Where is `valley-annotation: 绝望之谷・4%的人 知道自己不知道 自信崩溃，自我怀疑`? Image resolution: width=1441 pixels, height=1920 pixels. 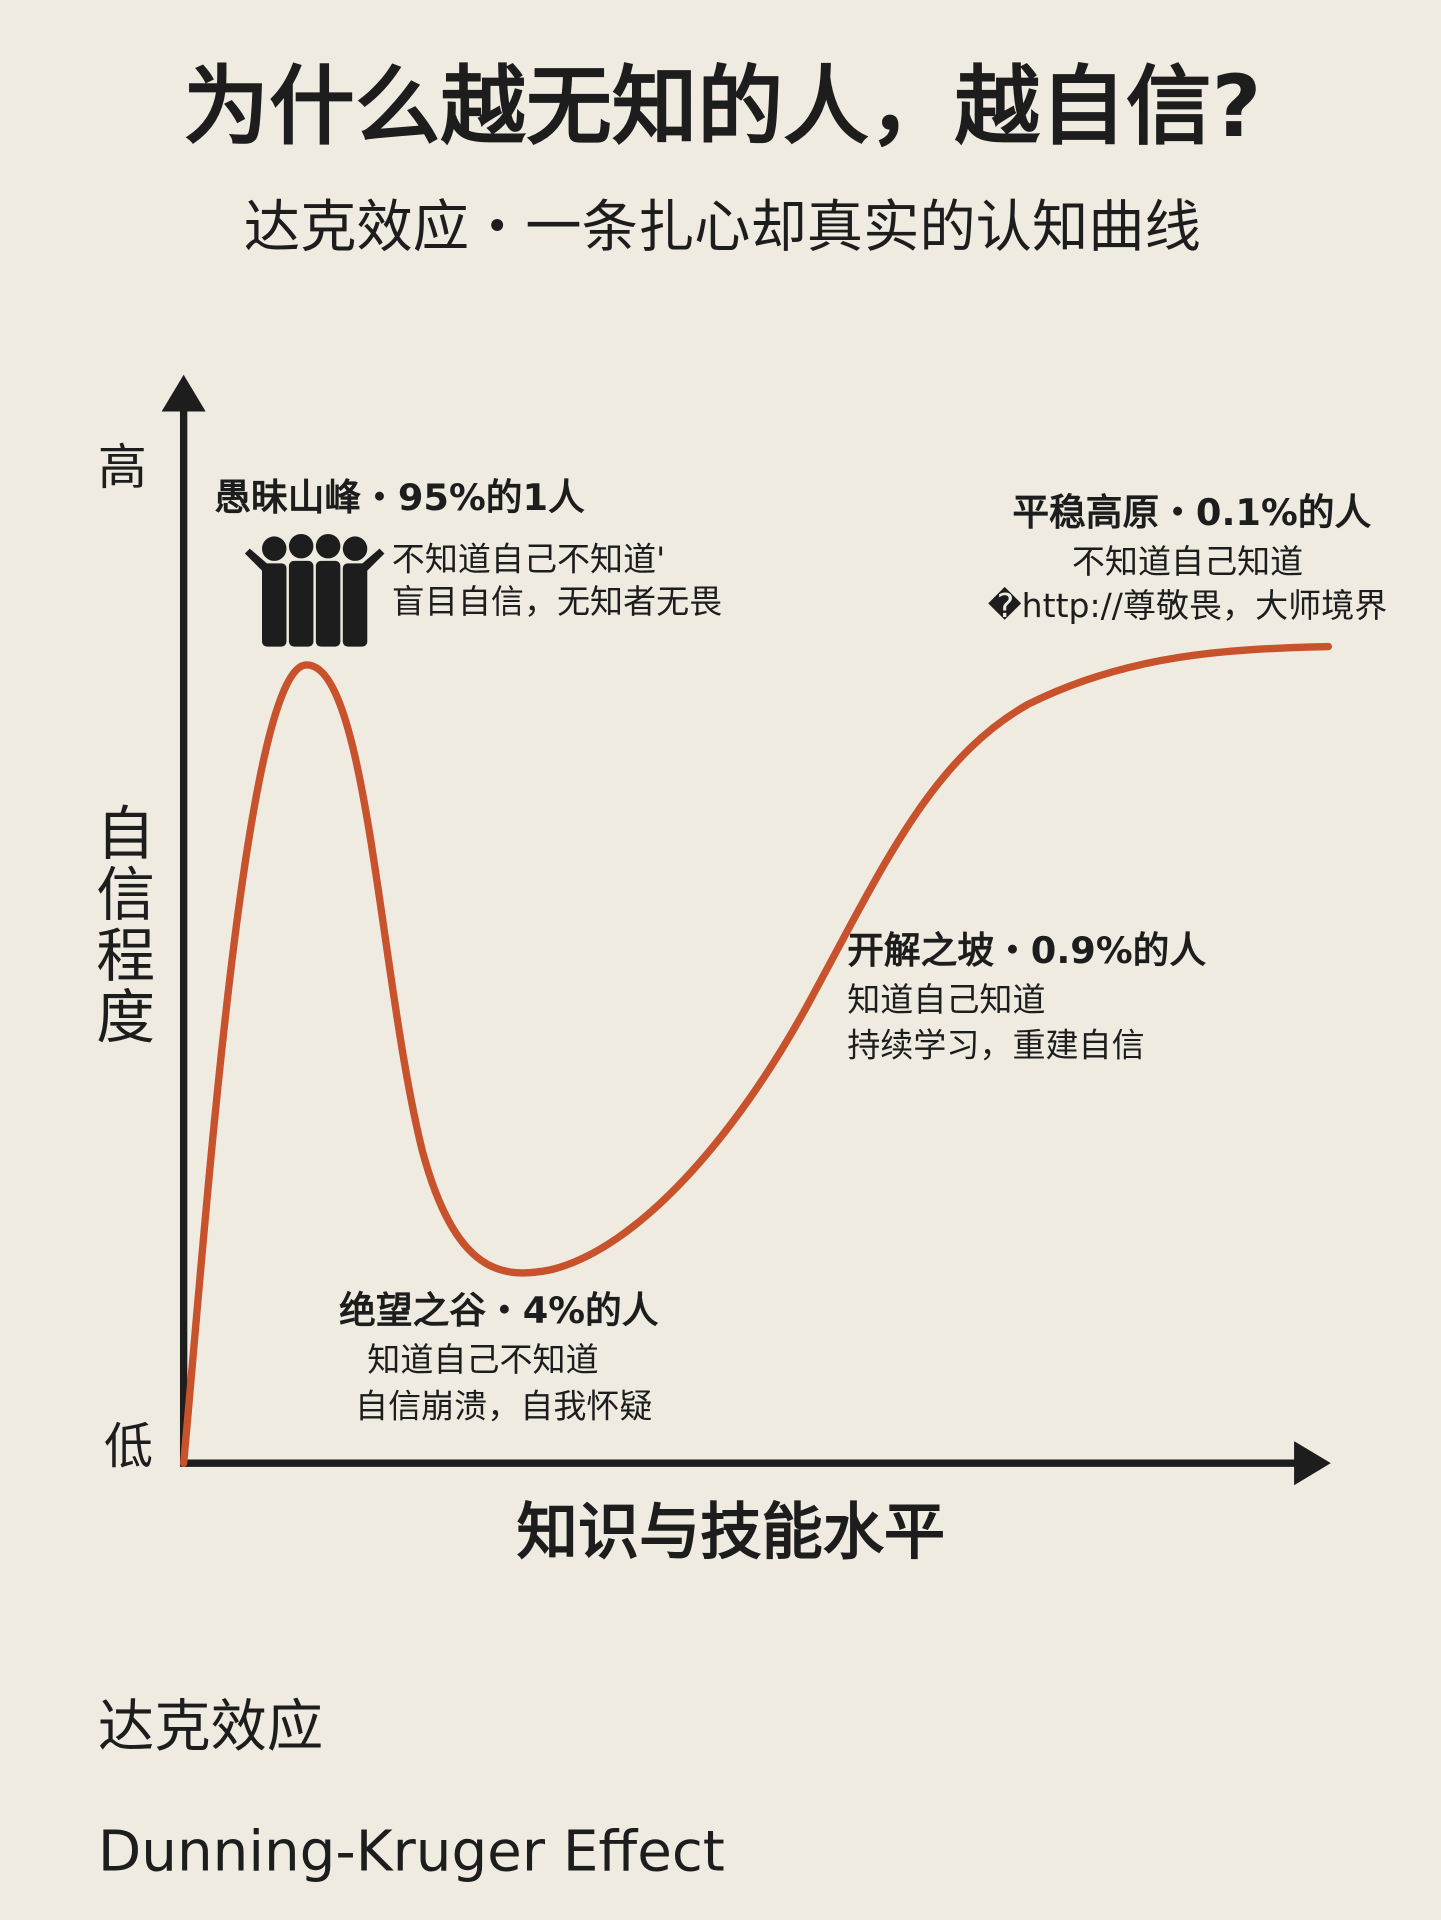 valley-annotation: 绝望之谷・4%的人 知道自己不知道 自信崩溃，自我怀疑 is located at coordinates (499, 1357).